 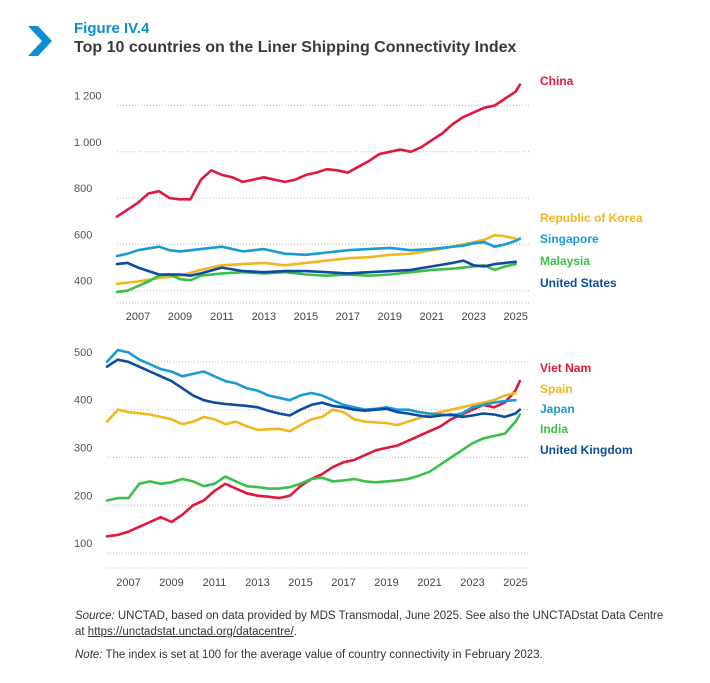 What do you see at coordinates (586, 450) in the screenshot?
I see `legend-label-united-kingdom: United Kingdom` at bounding box center [586, 450].